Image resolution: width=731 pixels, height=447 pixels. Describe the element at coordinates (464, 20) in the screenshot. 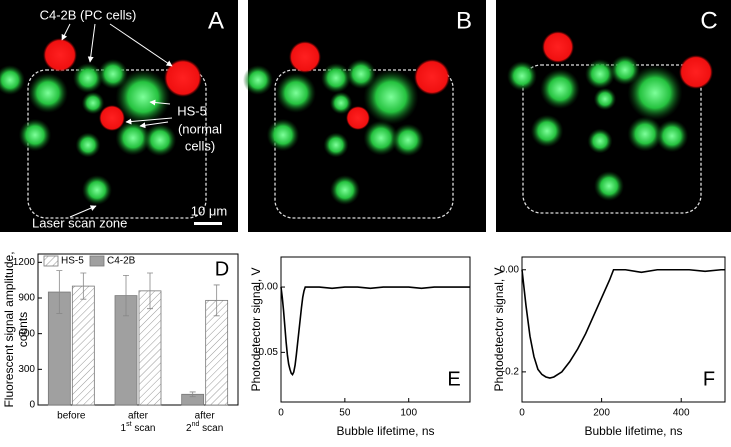

I see `panel-letter: B` at that location.